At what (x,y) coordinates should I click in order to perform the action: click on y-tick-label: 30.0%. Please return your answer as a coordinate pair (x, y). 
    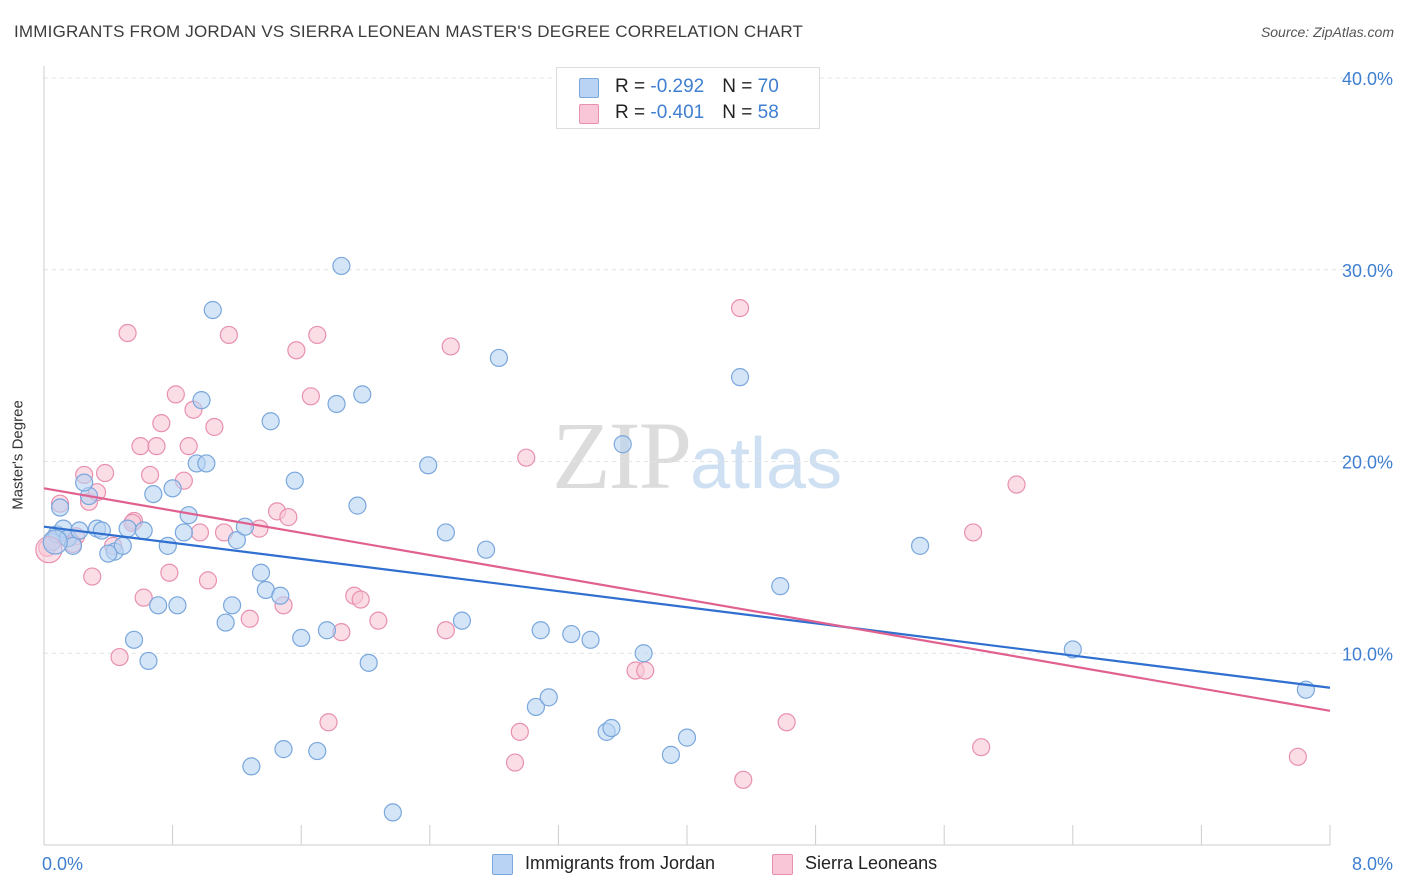
    Looking at the image, I should click on (1367, 271).